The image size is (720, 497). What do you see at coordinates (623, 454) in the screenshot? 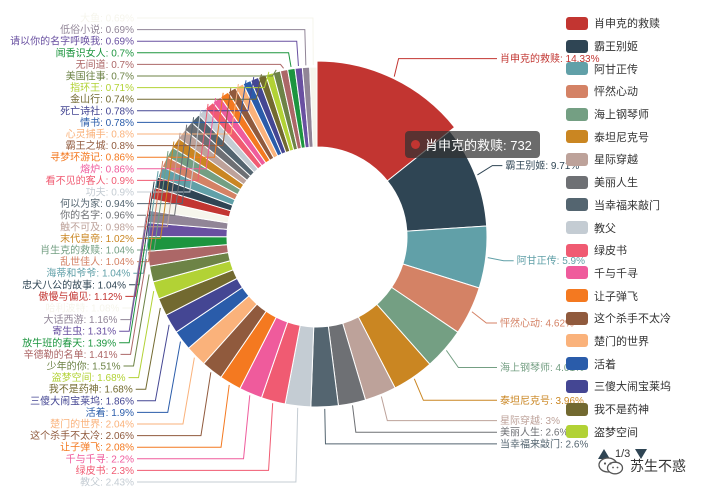
I see `legend-pager: 1/3` at bounding box center [623, 454].